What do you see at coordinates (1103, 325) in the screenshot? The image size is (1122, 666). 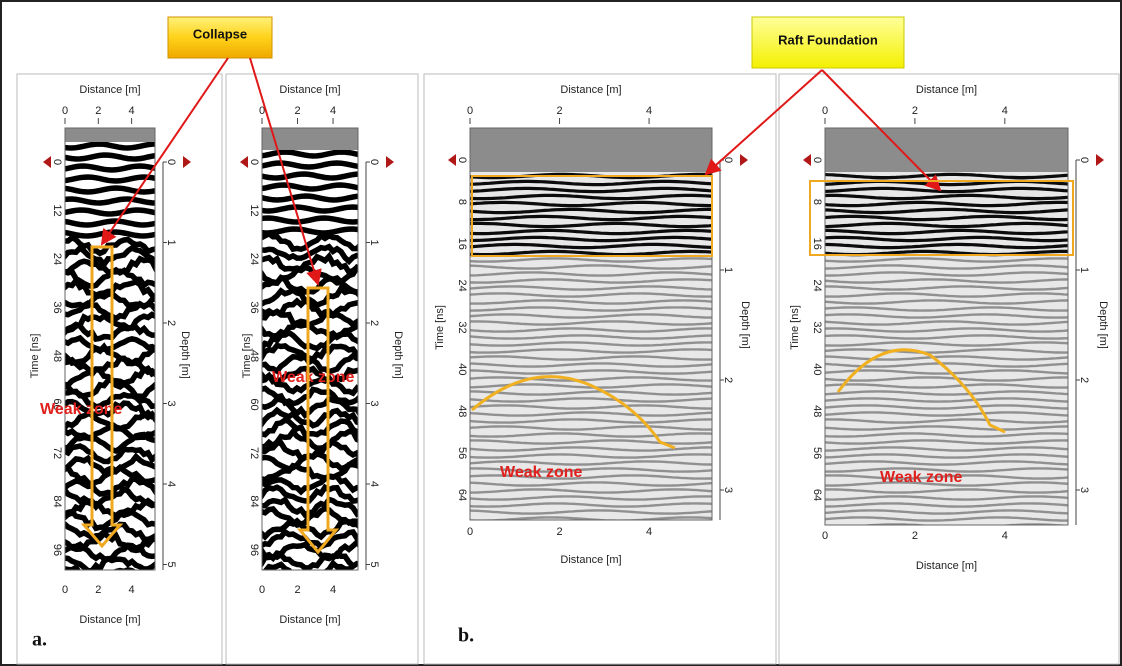 I see `axis-label: Depth [m]` at bounding box center [1103, 325].